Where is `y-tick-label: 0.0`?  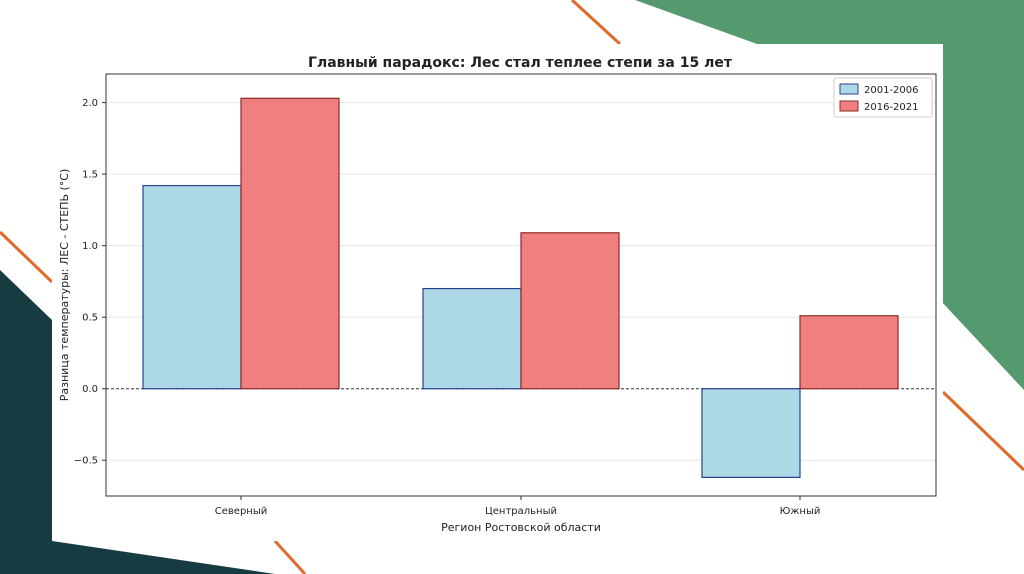 y-tick-label: 0.0 is located at coordinates (90, 389).